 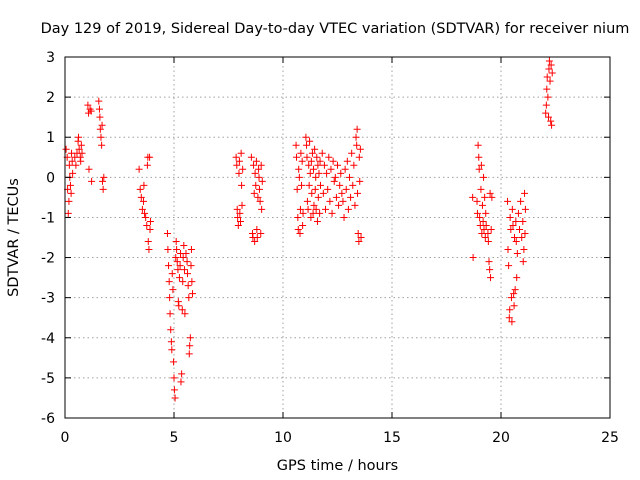 I want to click on y-tick-label: -4, so click(x=48, y=339).